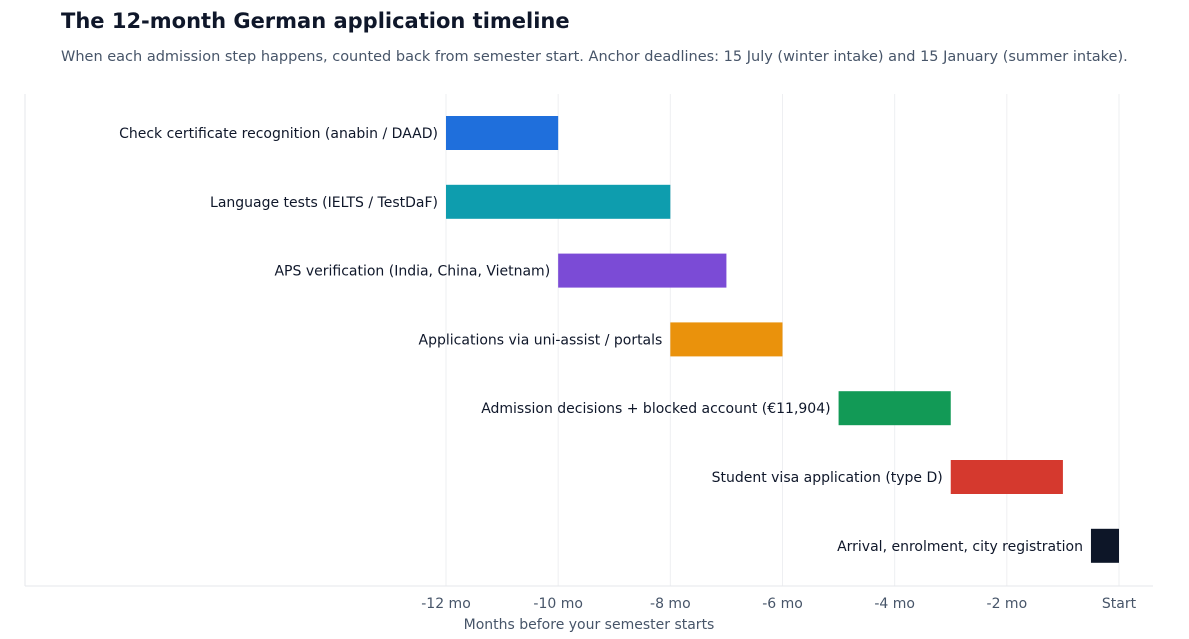 This screenshot has height=639, width=1189. I want to click on task-label: Student visa application (type D), so click(827, 478).